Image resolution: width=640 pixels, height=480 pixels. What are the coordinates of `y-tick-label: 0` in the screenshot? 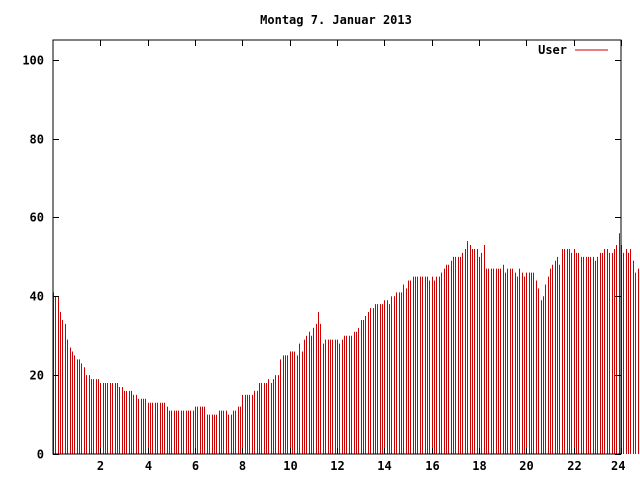 It's located at (40, 455).